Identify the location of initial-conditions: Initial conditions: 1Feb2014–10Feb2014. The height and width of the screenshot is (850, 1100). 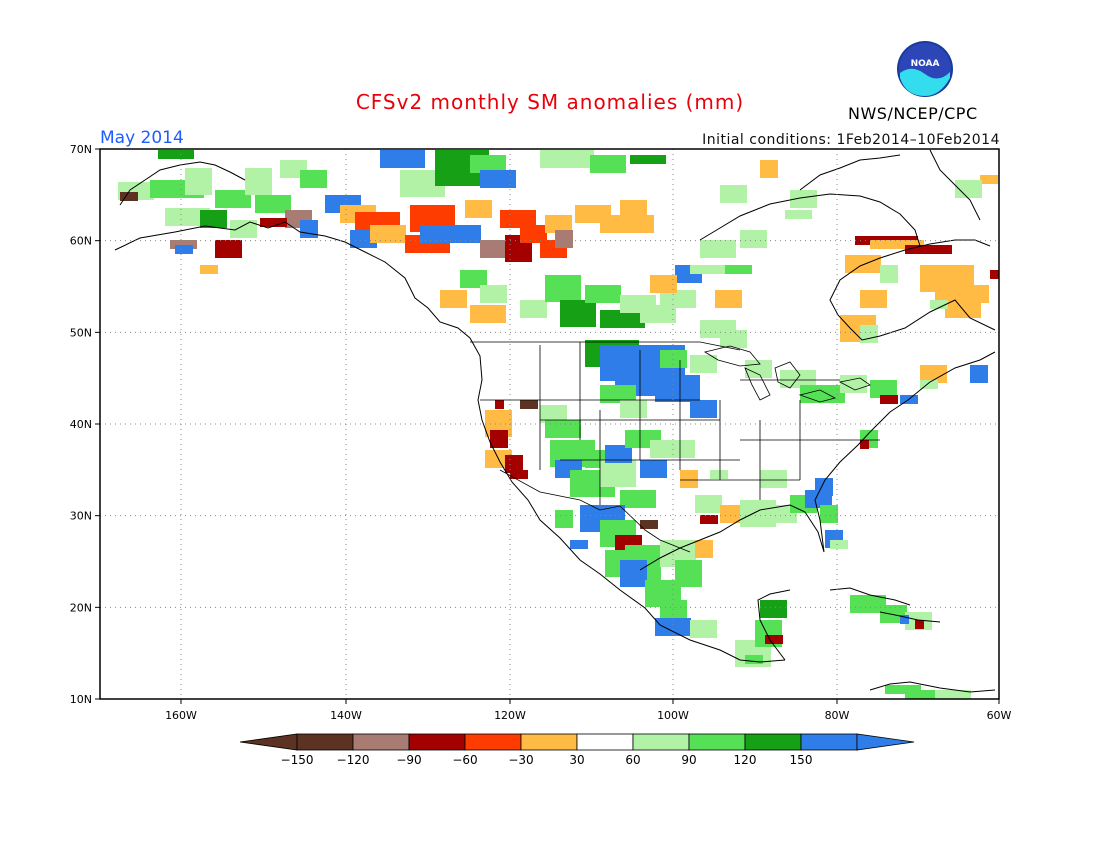
(851, 140).